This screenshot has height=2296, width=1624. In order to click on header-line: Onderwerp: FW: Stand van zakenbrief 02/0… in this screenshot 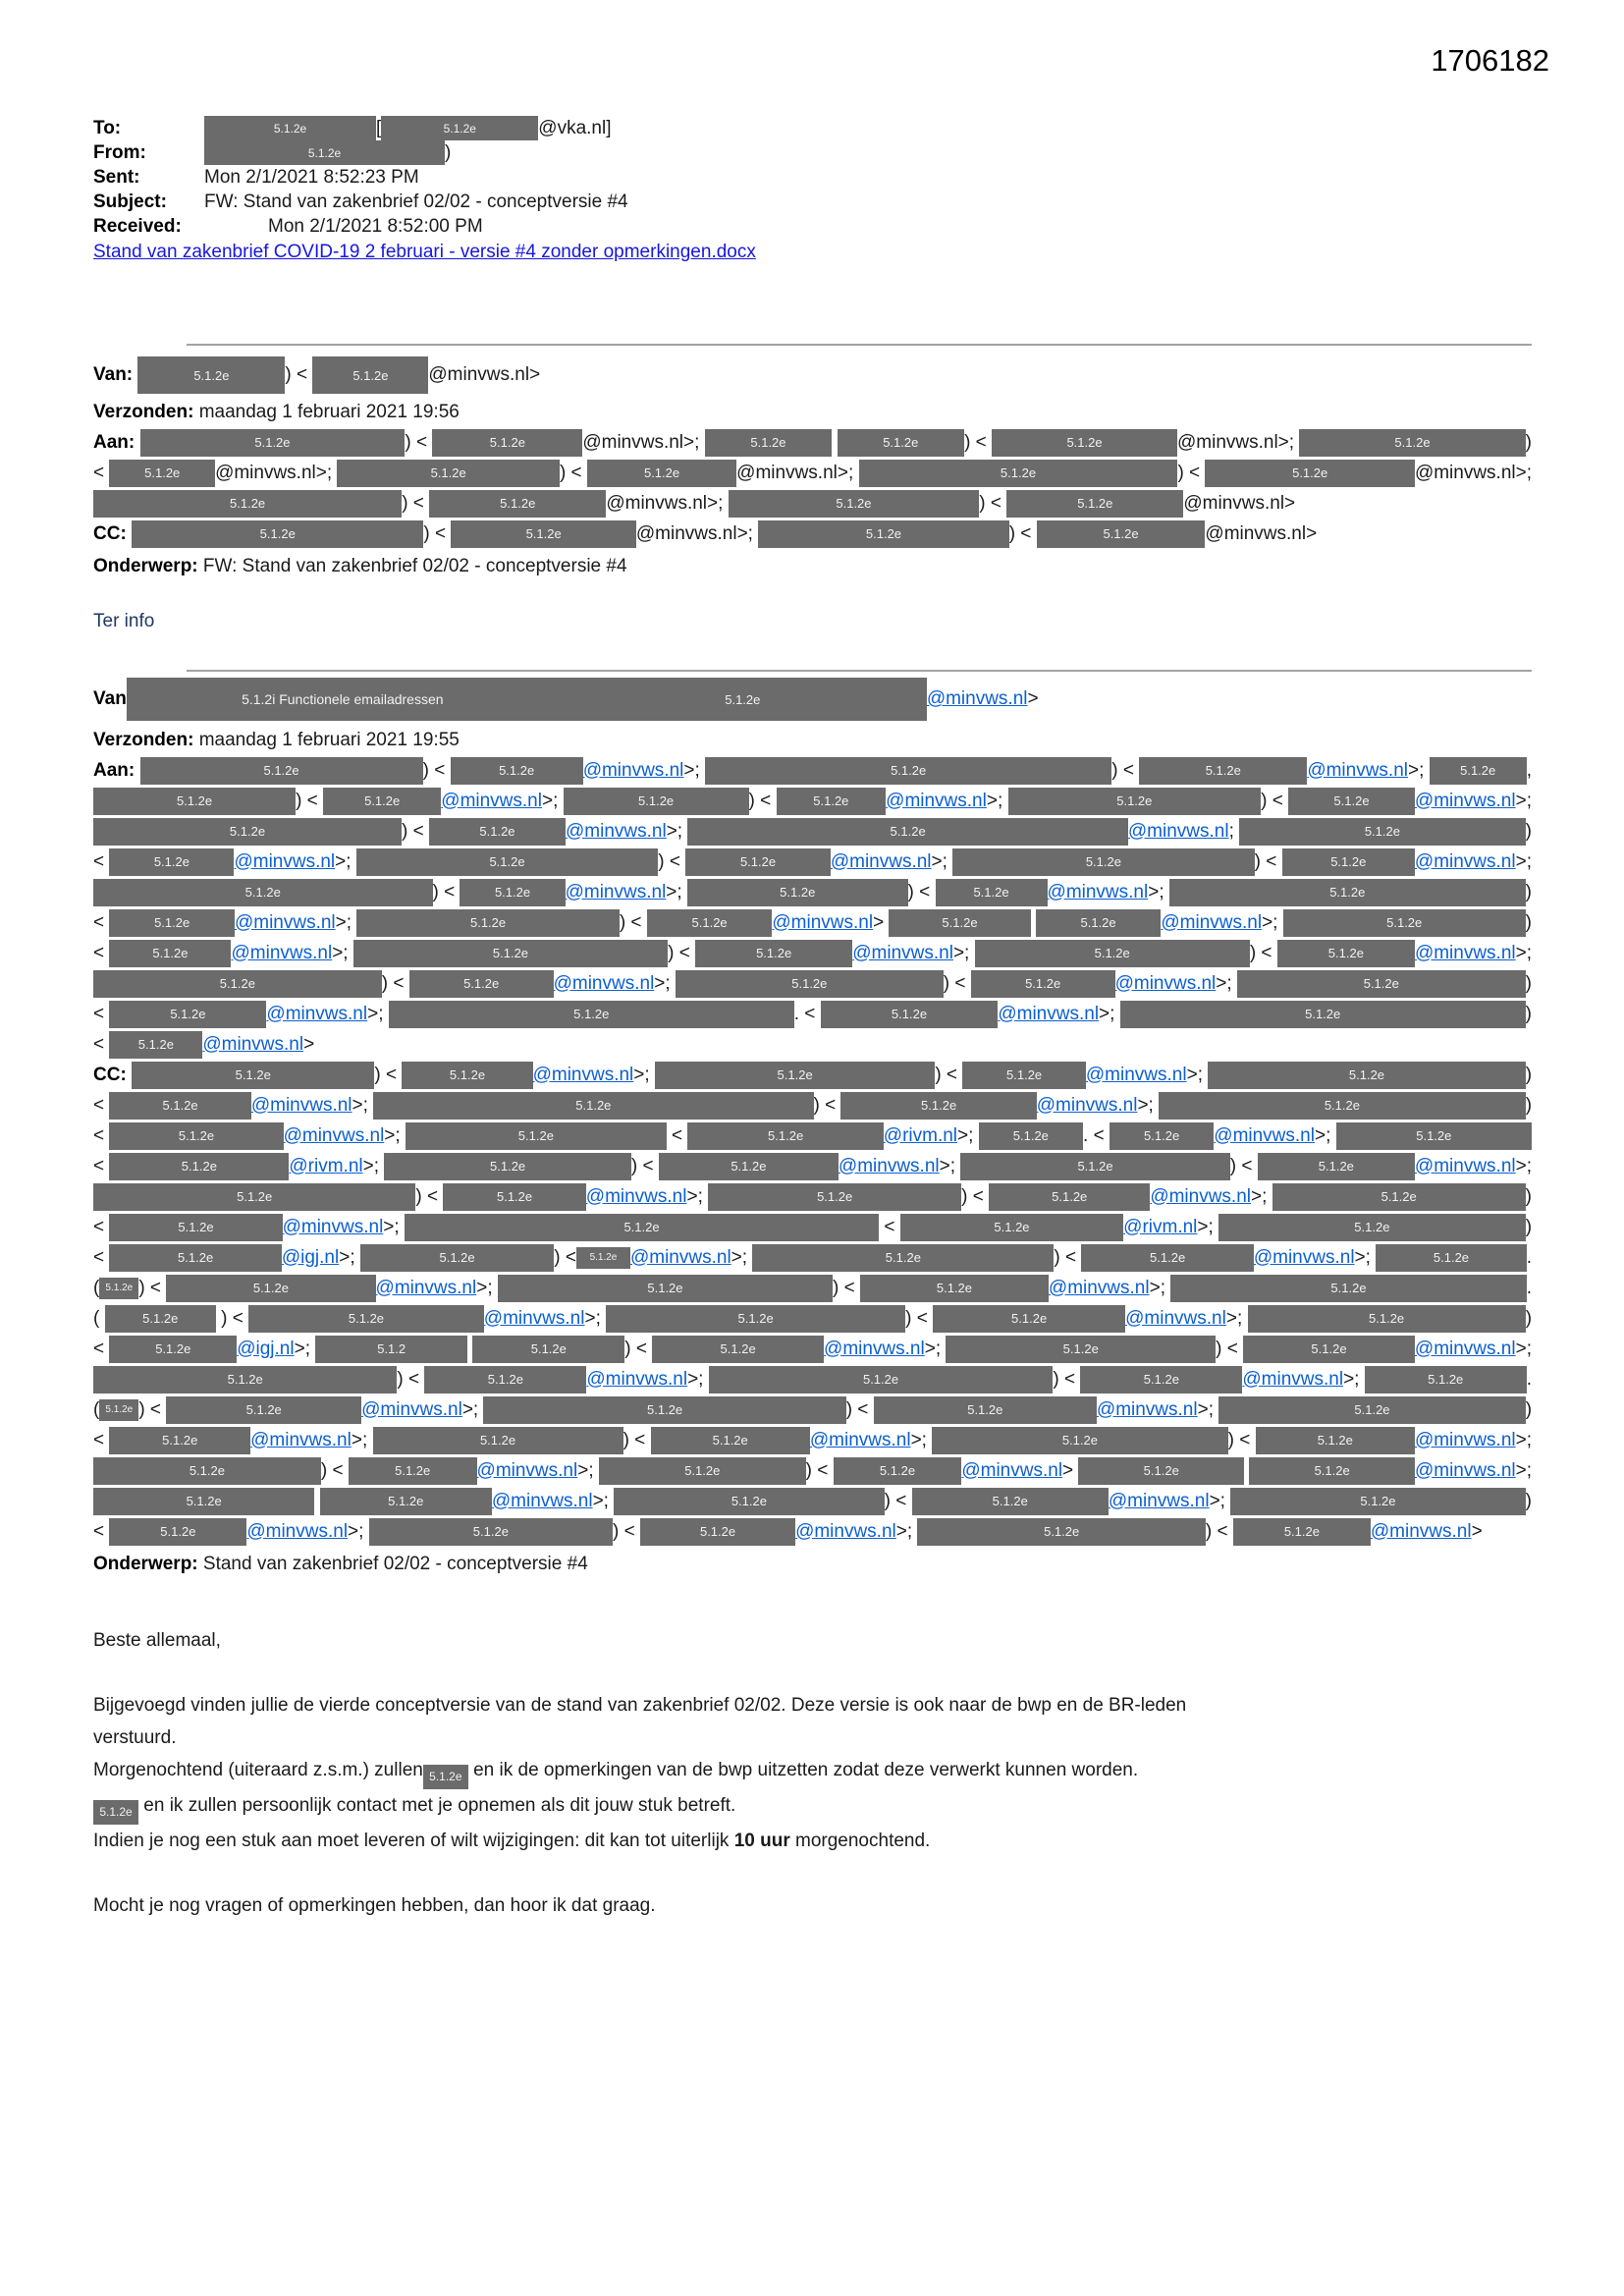, I will do `click(812, 566)`.